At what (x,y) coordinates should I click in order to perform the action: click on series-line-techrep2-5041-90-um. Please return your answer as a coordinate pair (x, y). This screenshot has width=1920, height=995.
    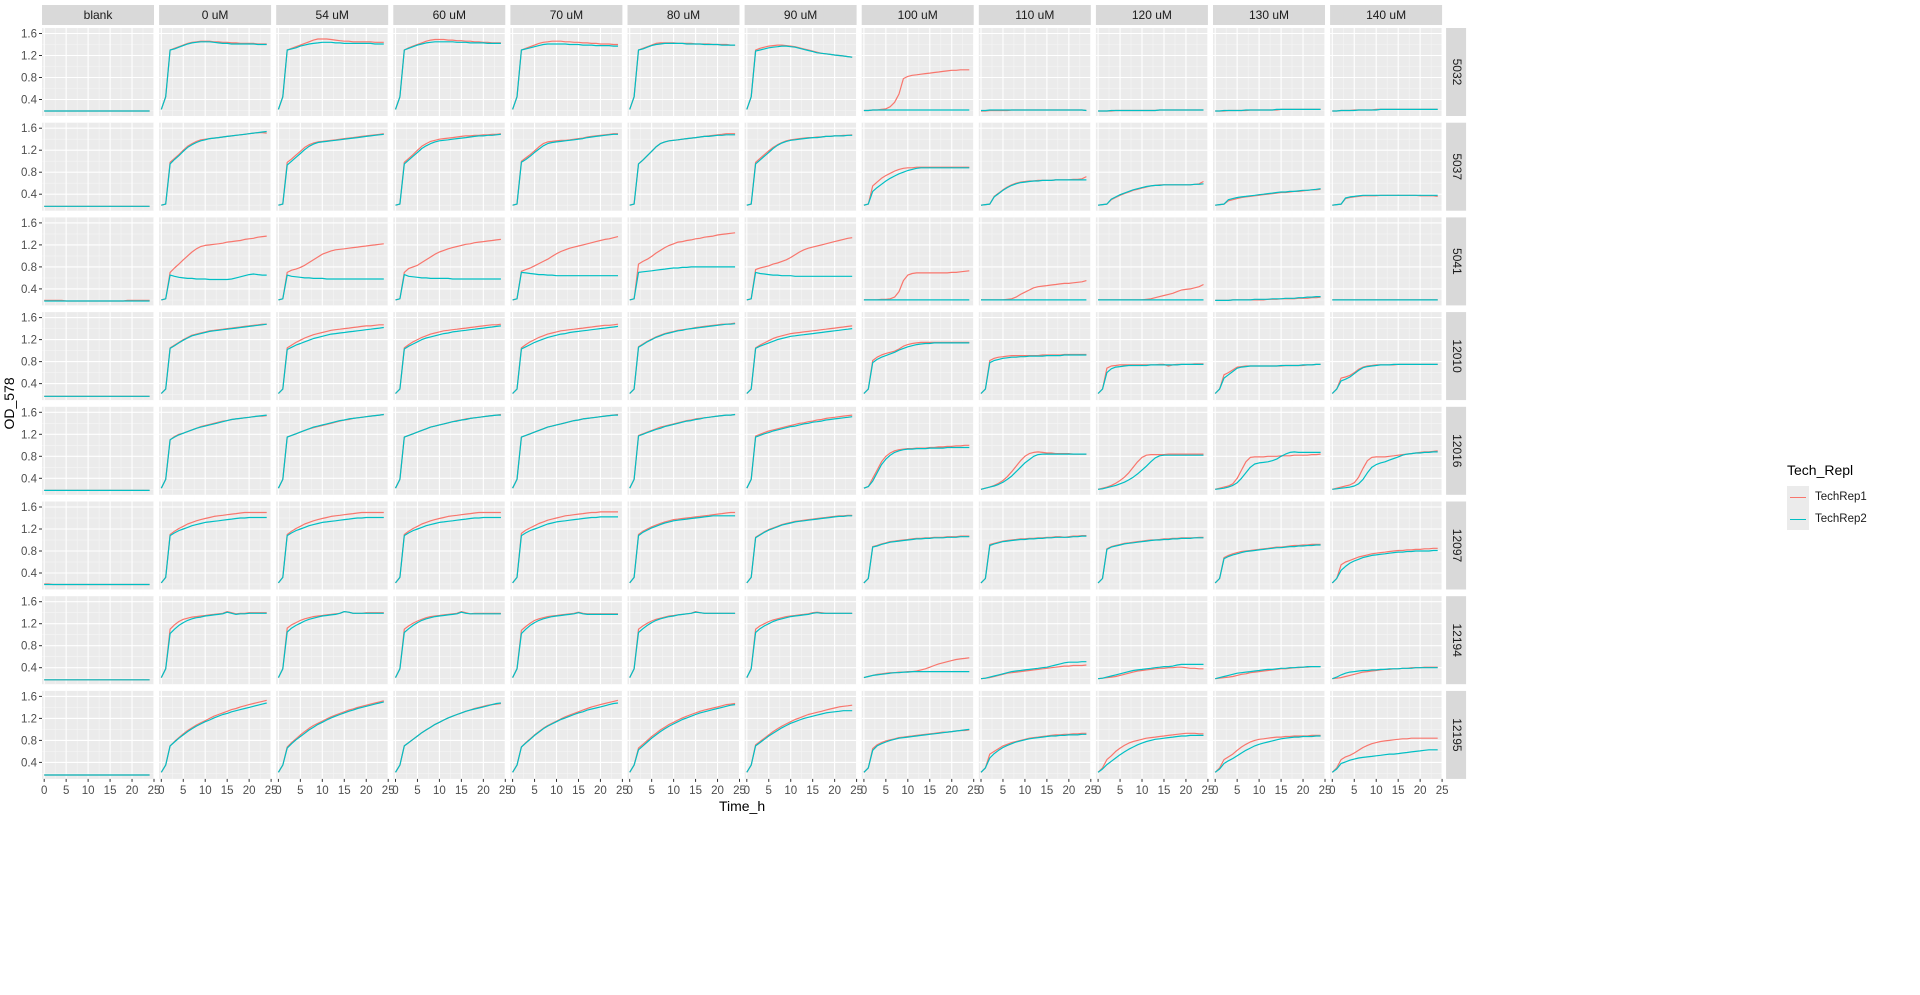
    Looking at the image, I should click on (799, 286).